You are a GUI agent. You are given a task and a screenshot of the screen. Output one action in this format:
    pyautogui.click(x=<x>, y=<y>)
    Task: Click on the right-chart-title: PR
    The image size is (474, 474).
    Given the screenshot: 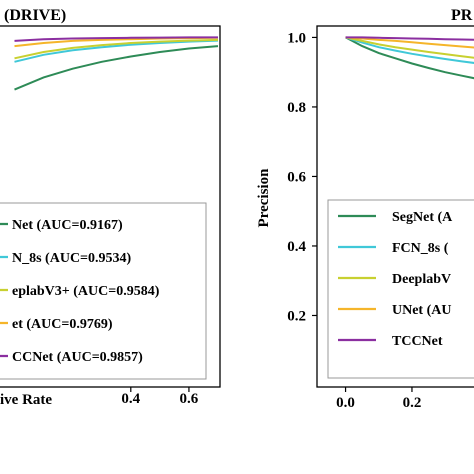 What is the action you would take?
    pyautogui.click(x=462, y=15)
    